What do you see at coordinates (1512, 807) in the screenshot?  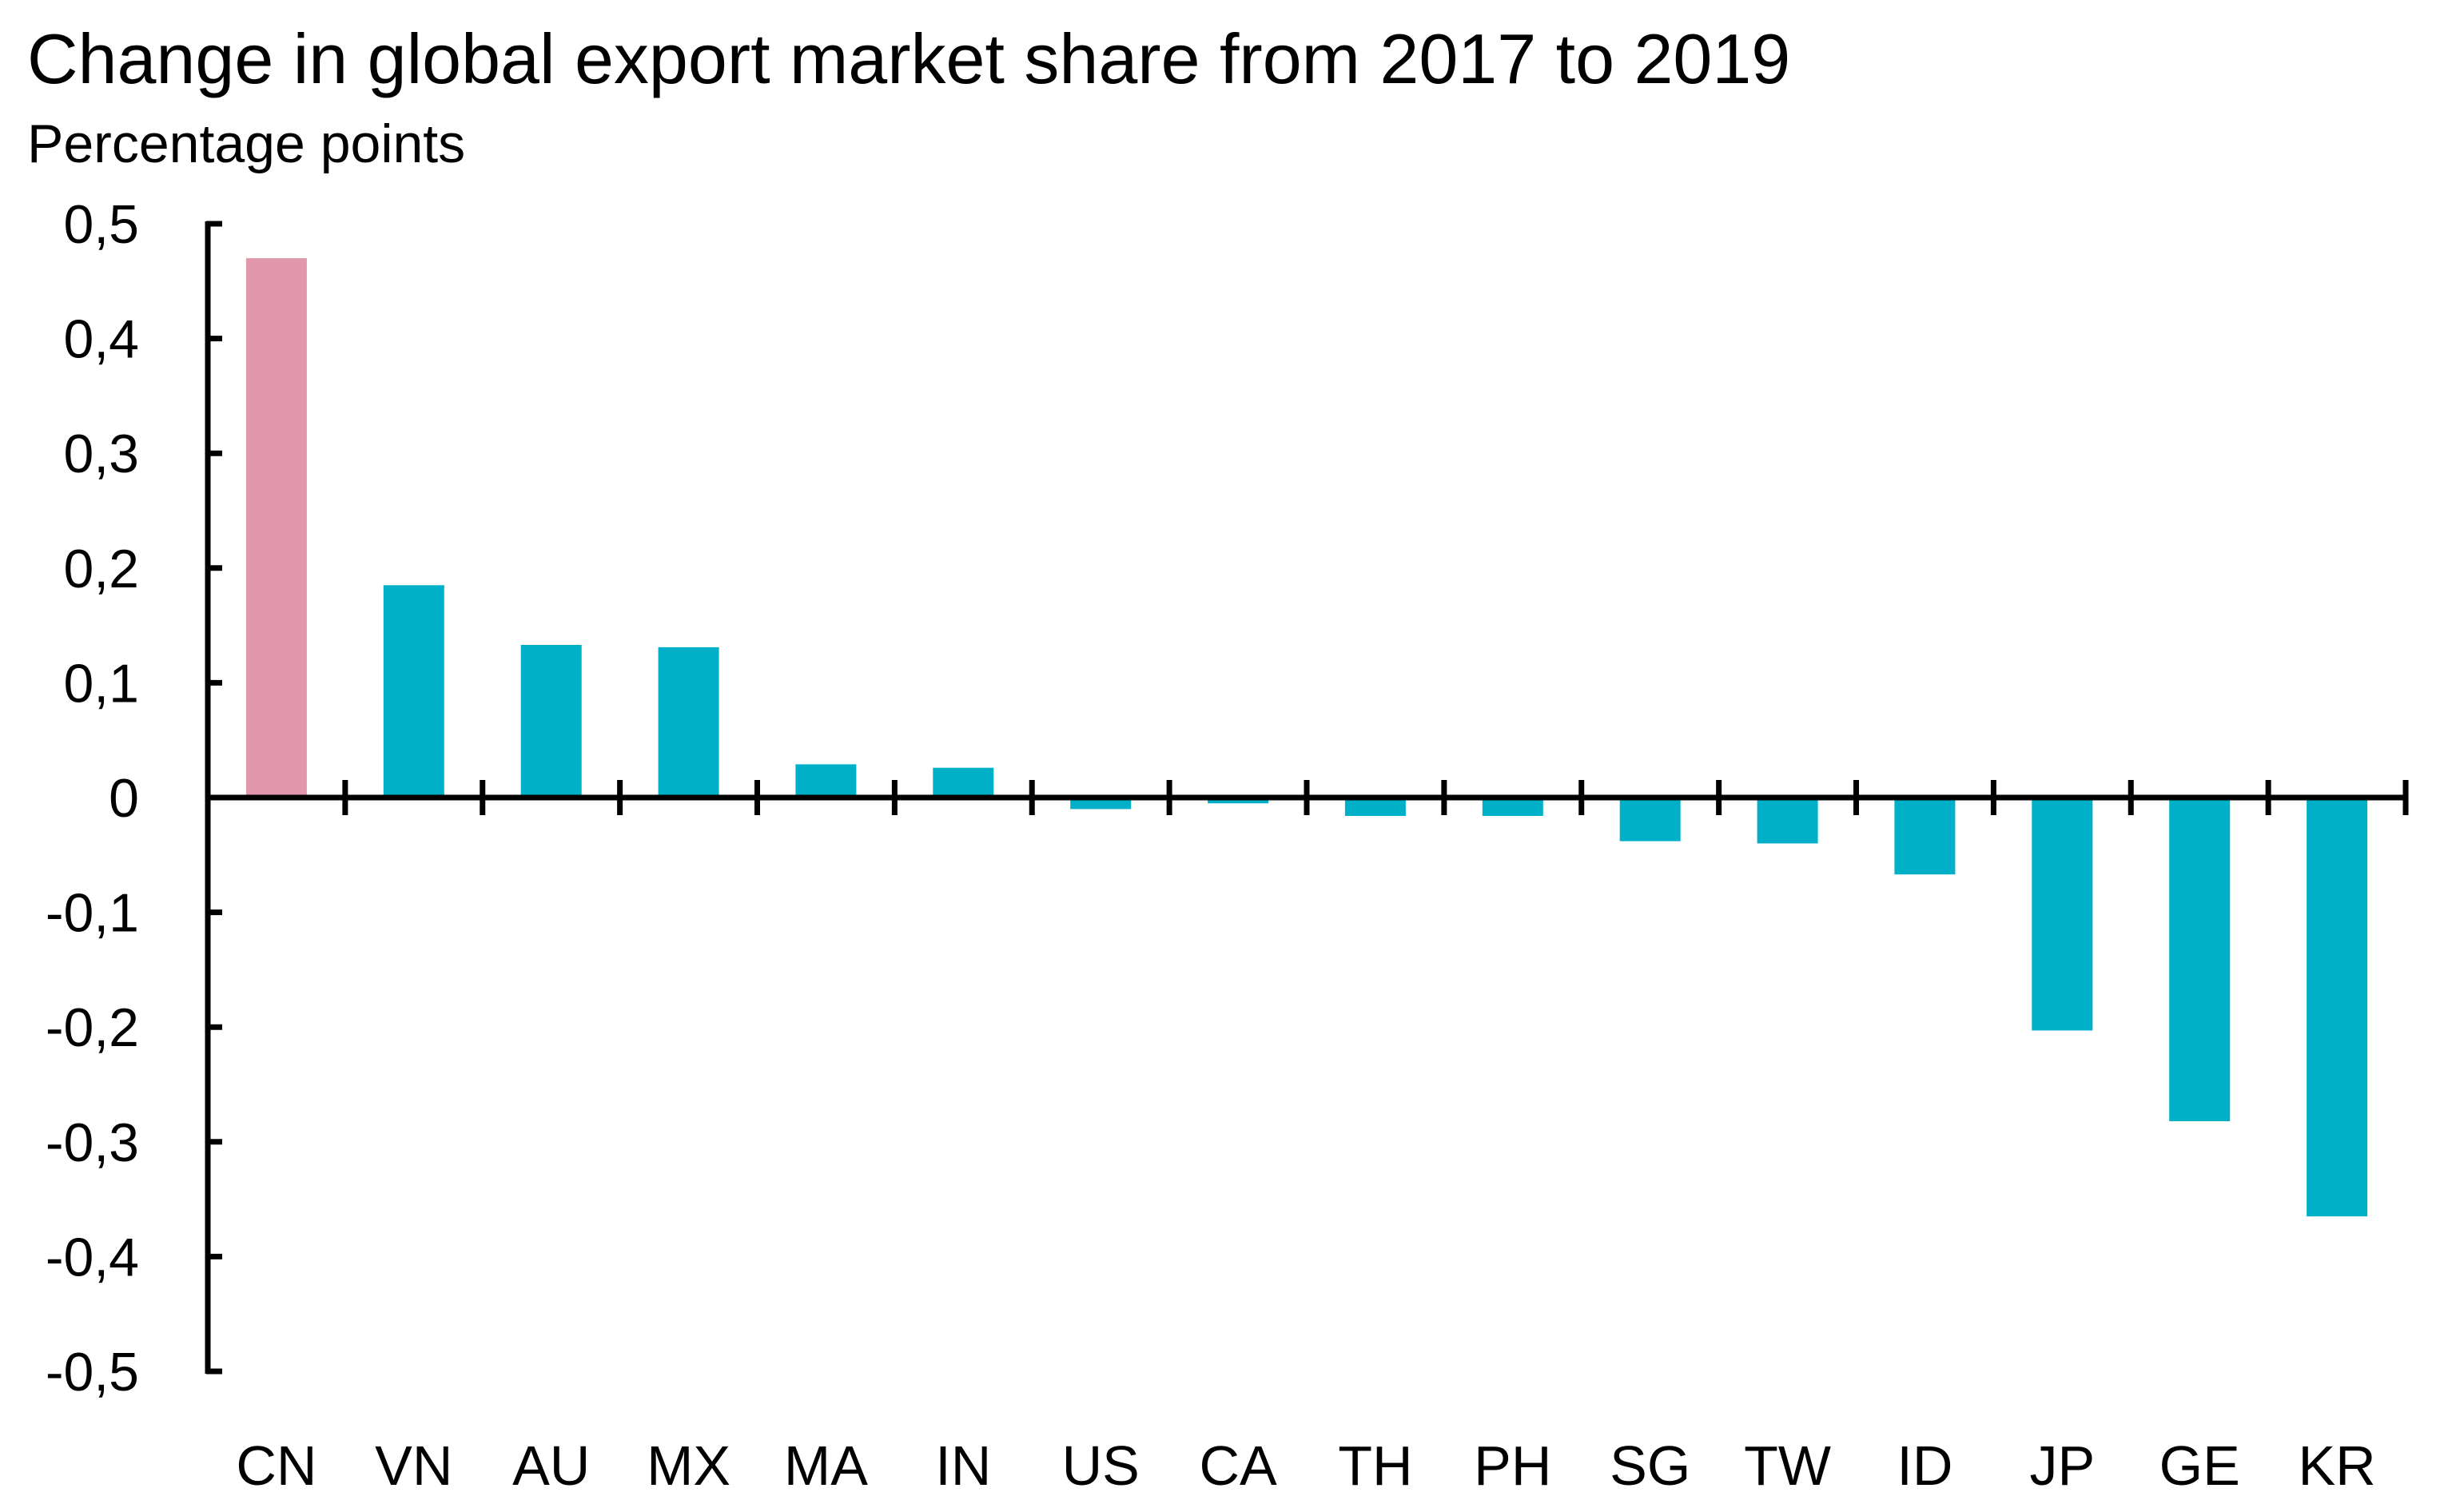 I see `bar-ph` at bounding box center [1512, 807].